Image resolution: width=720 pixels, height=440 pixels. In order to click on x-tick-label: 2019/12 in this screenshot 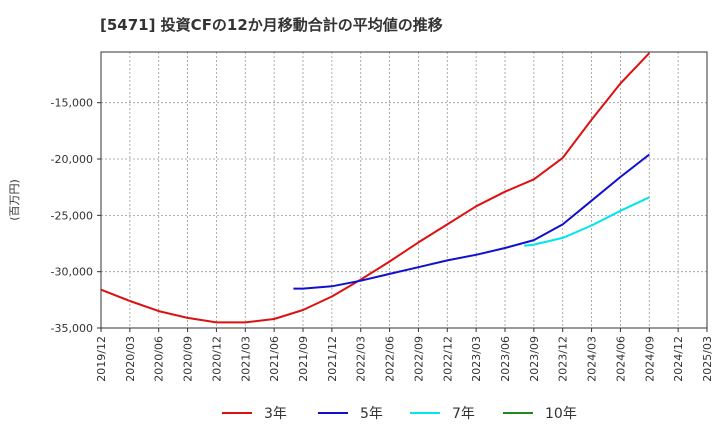, I will do `click(101, 359)`.